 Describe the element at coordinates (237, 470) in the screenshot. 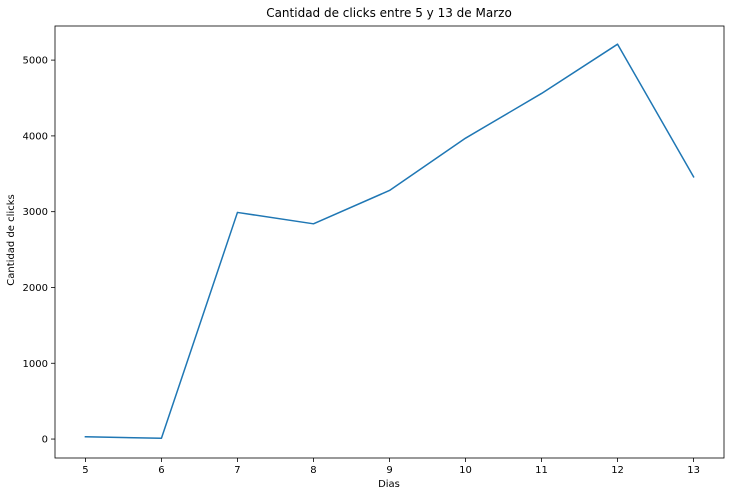

I see `x-tick-label: 7` at that location.